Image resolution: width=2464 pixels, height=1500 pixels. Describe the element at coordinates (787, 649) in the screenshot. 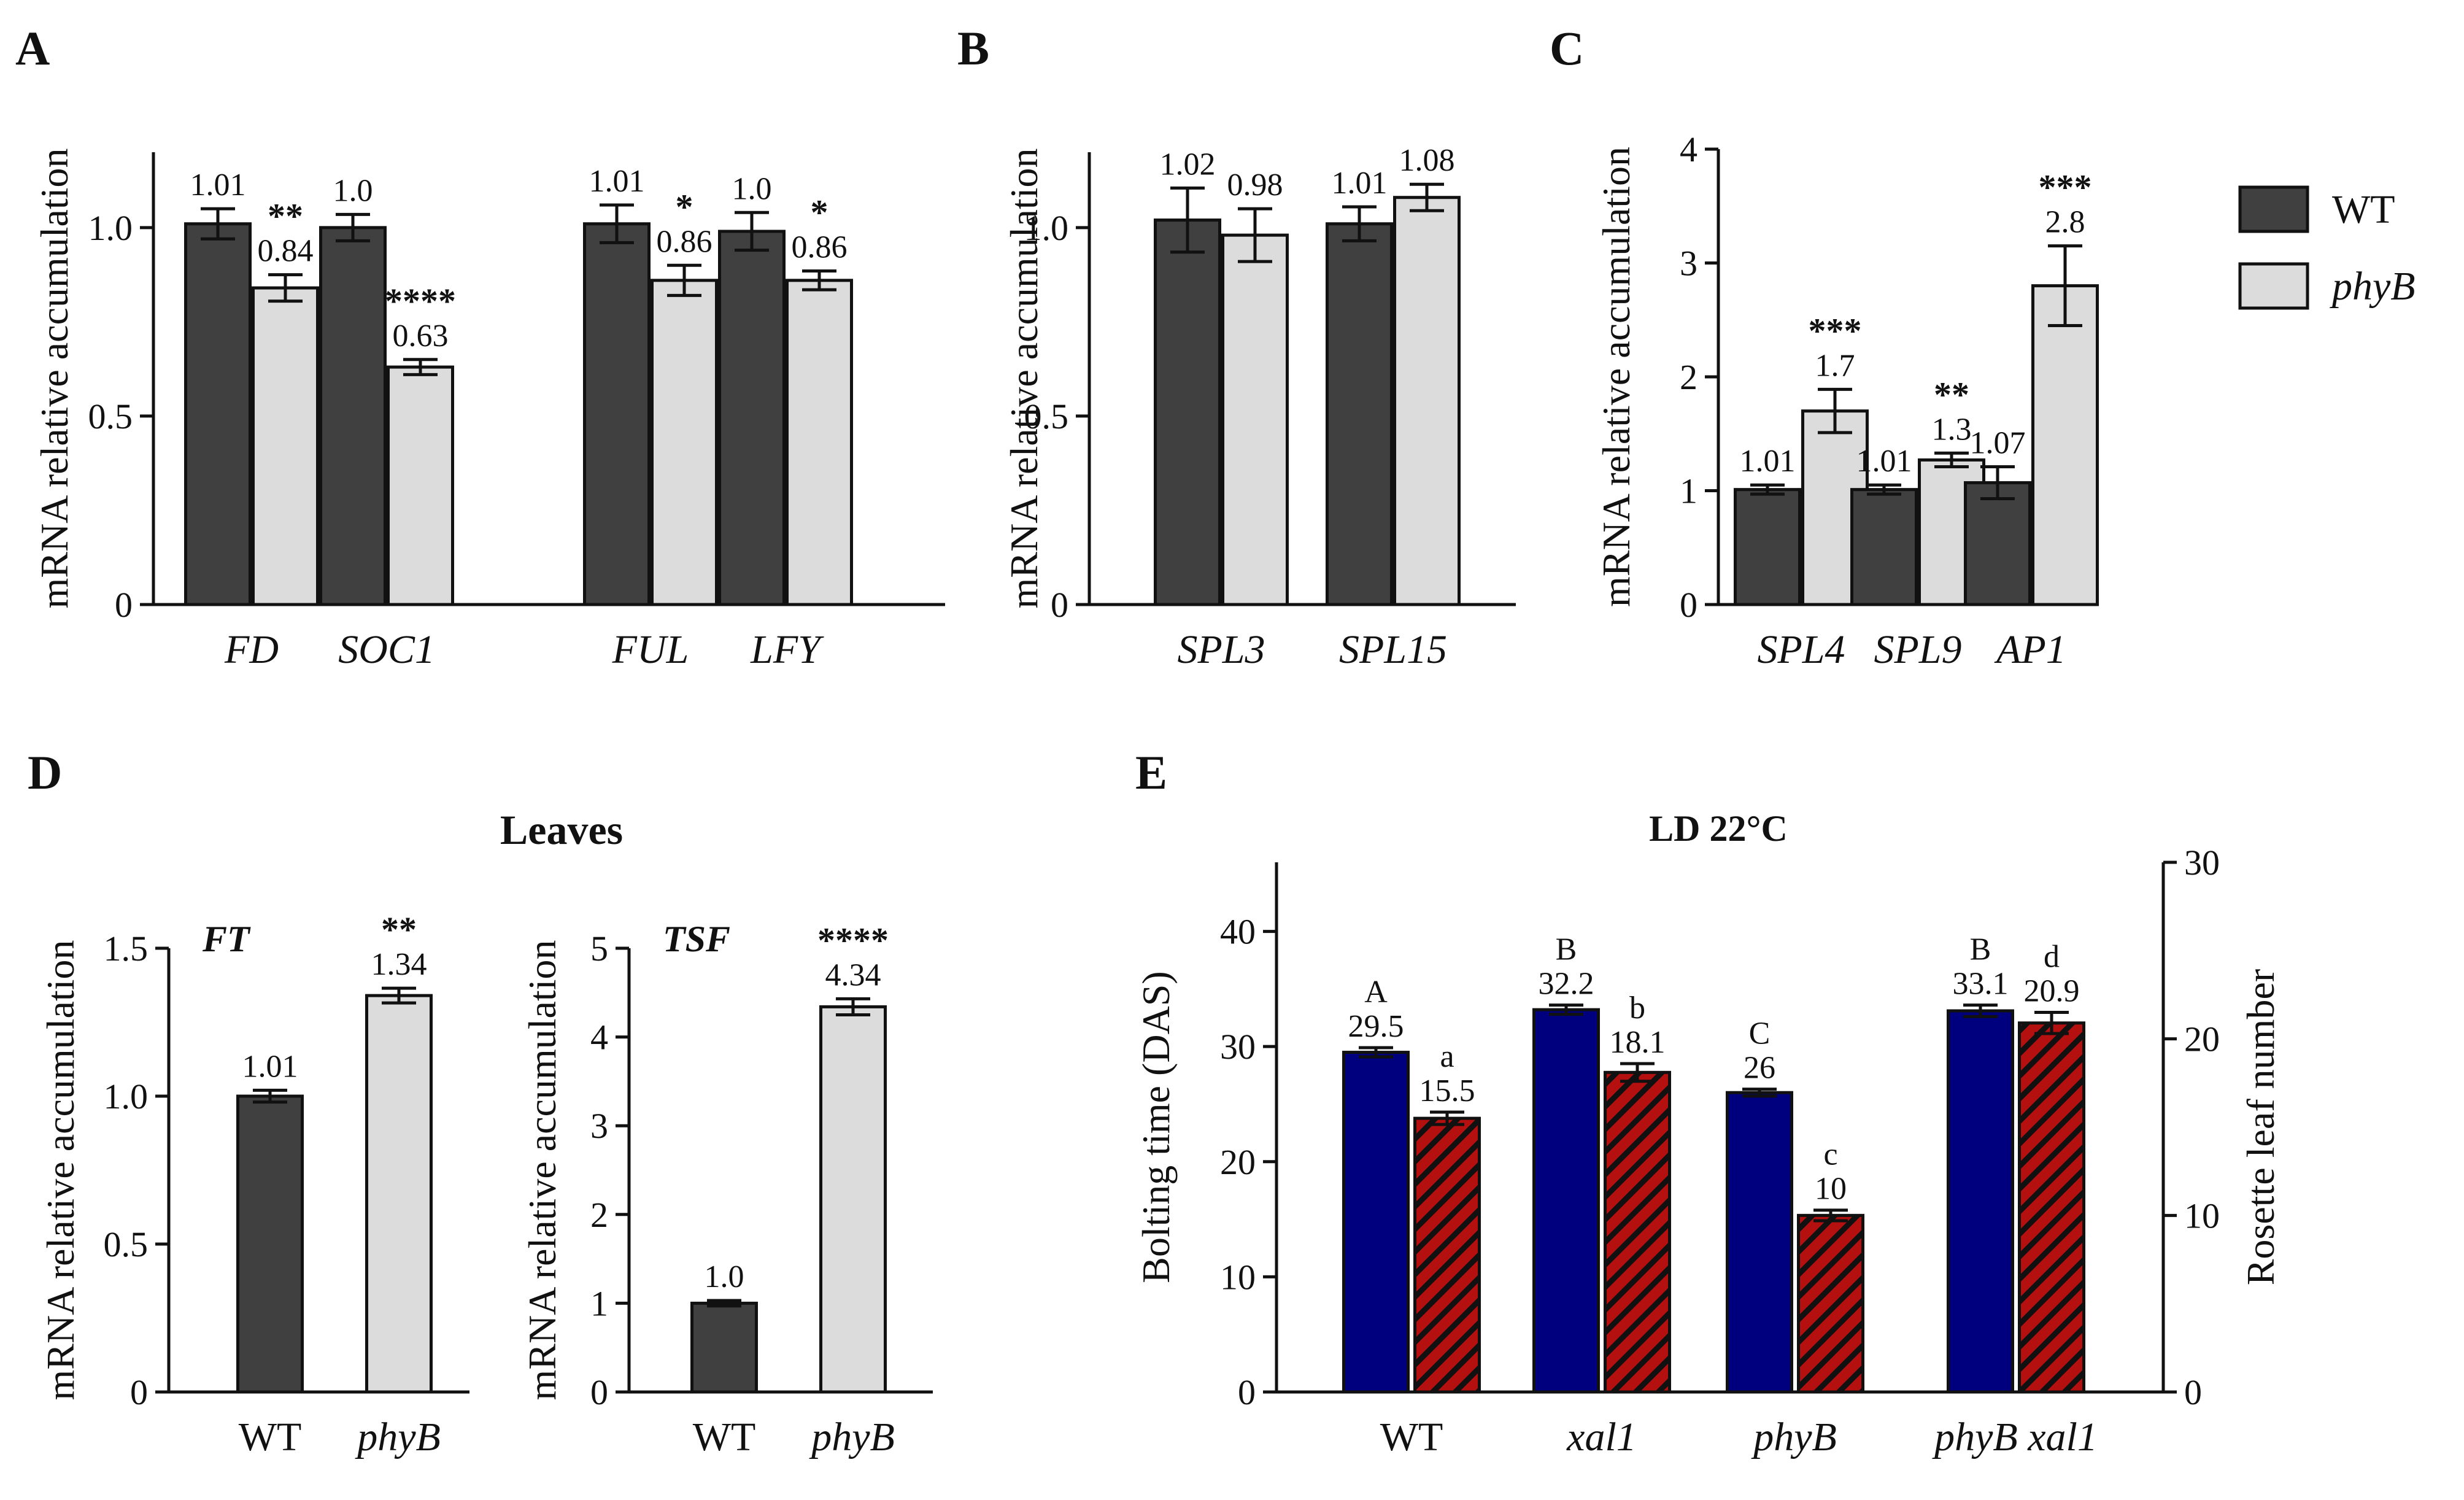

I see `x-tick-label: LFY` at that location.